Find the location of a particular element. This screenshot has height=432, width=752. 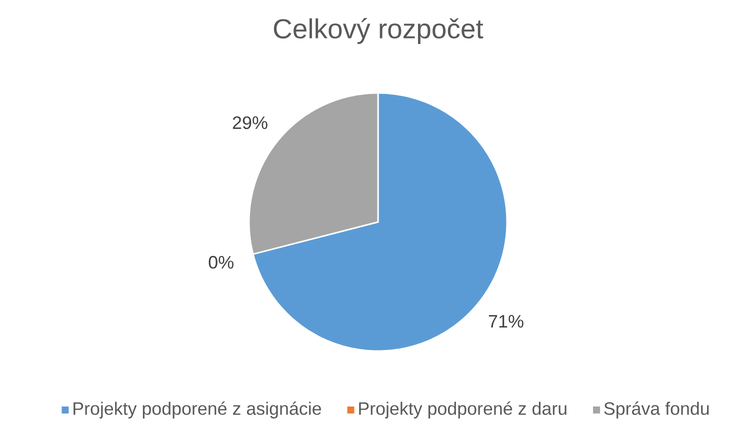

legend-label: Správa fondu is located at coordinates (656, 410).